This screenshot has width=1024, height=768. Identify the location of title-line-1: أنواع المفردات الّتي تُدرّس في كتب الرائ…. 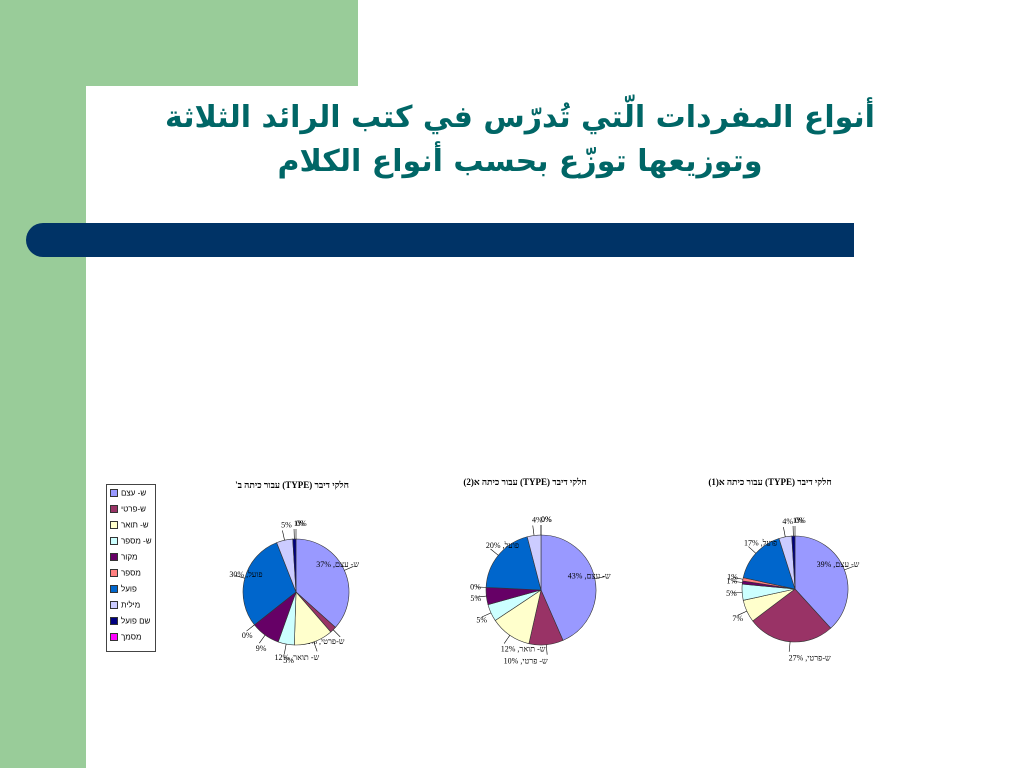
(520, 117).